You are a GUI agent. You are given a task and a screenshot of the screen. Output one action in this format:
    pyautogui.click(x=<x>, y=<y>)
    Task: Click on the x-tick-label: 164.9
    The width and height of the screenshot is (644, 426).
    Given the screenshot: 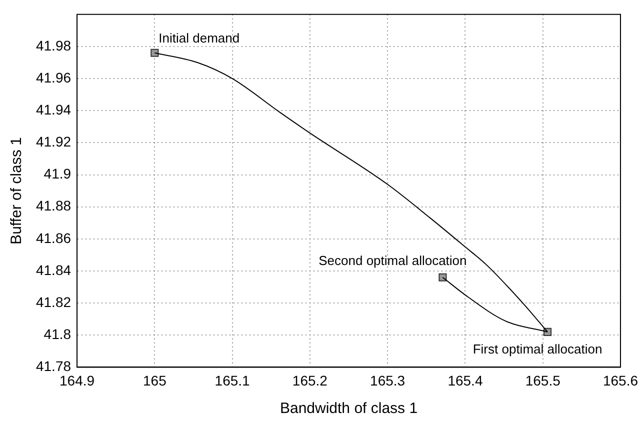 What is the action you would take?
    pyautogui.click(x=77, y=380)
    